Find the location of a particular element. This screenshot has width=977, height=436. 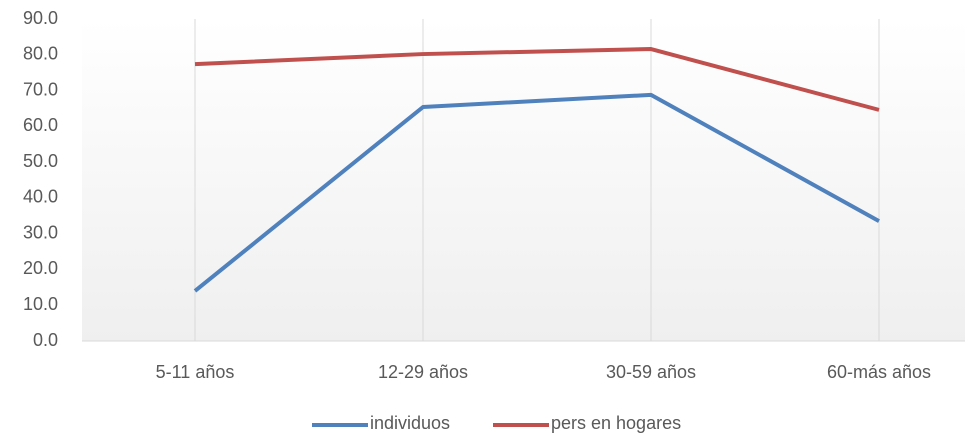

x-tick-label: 12-29 años is located at coordinates (423, 372).